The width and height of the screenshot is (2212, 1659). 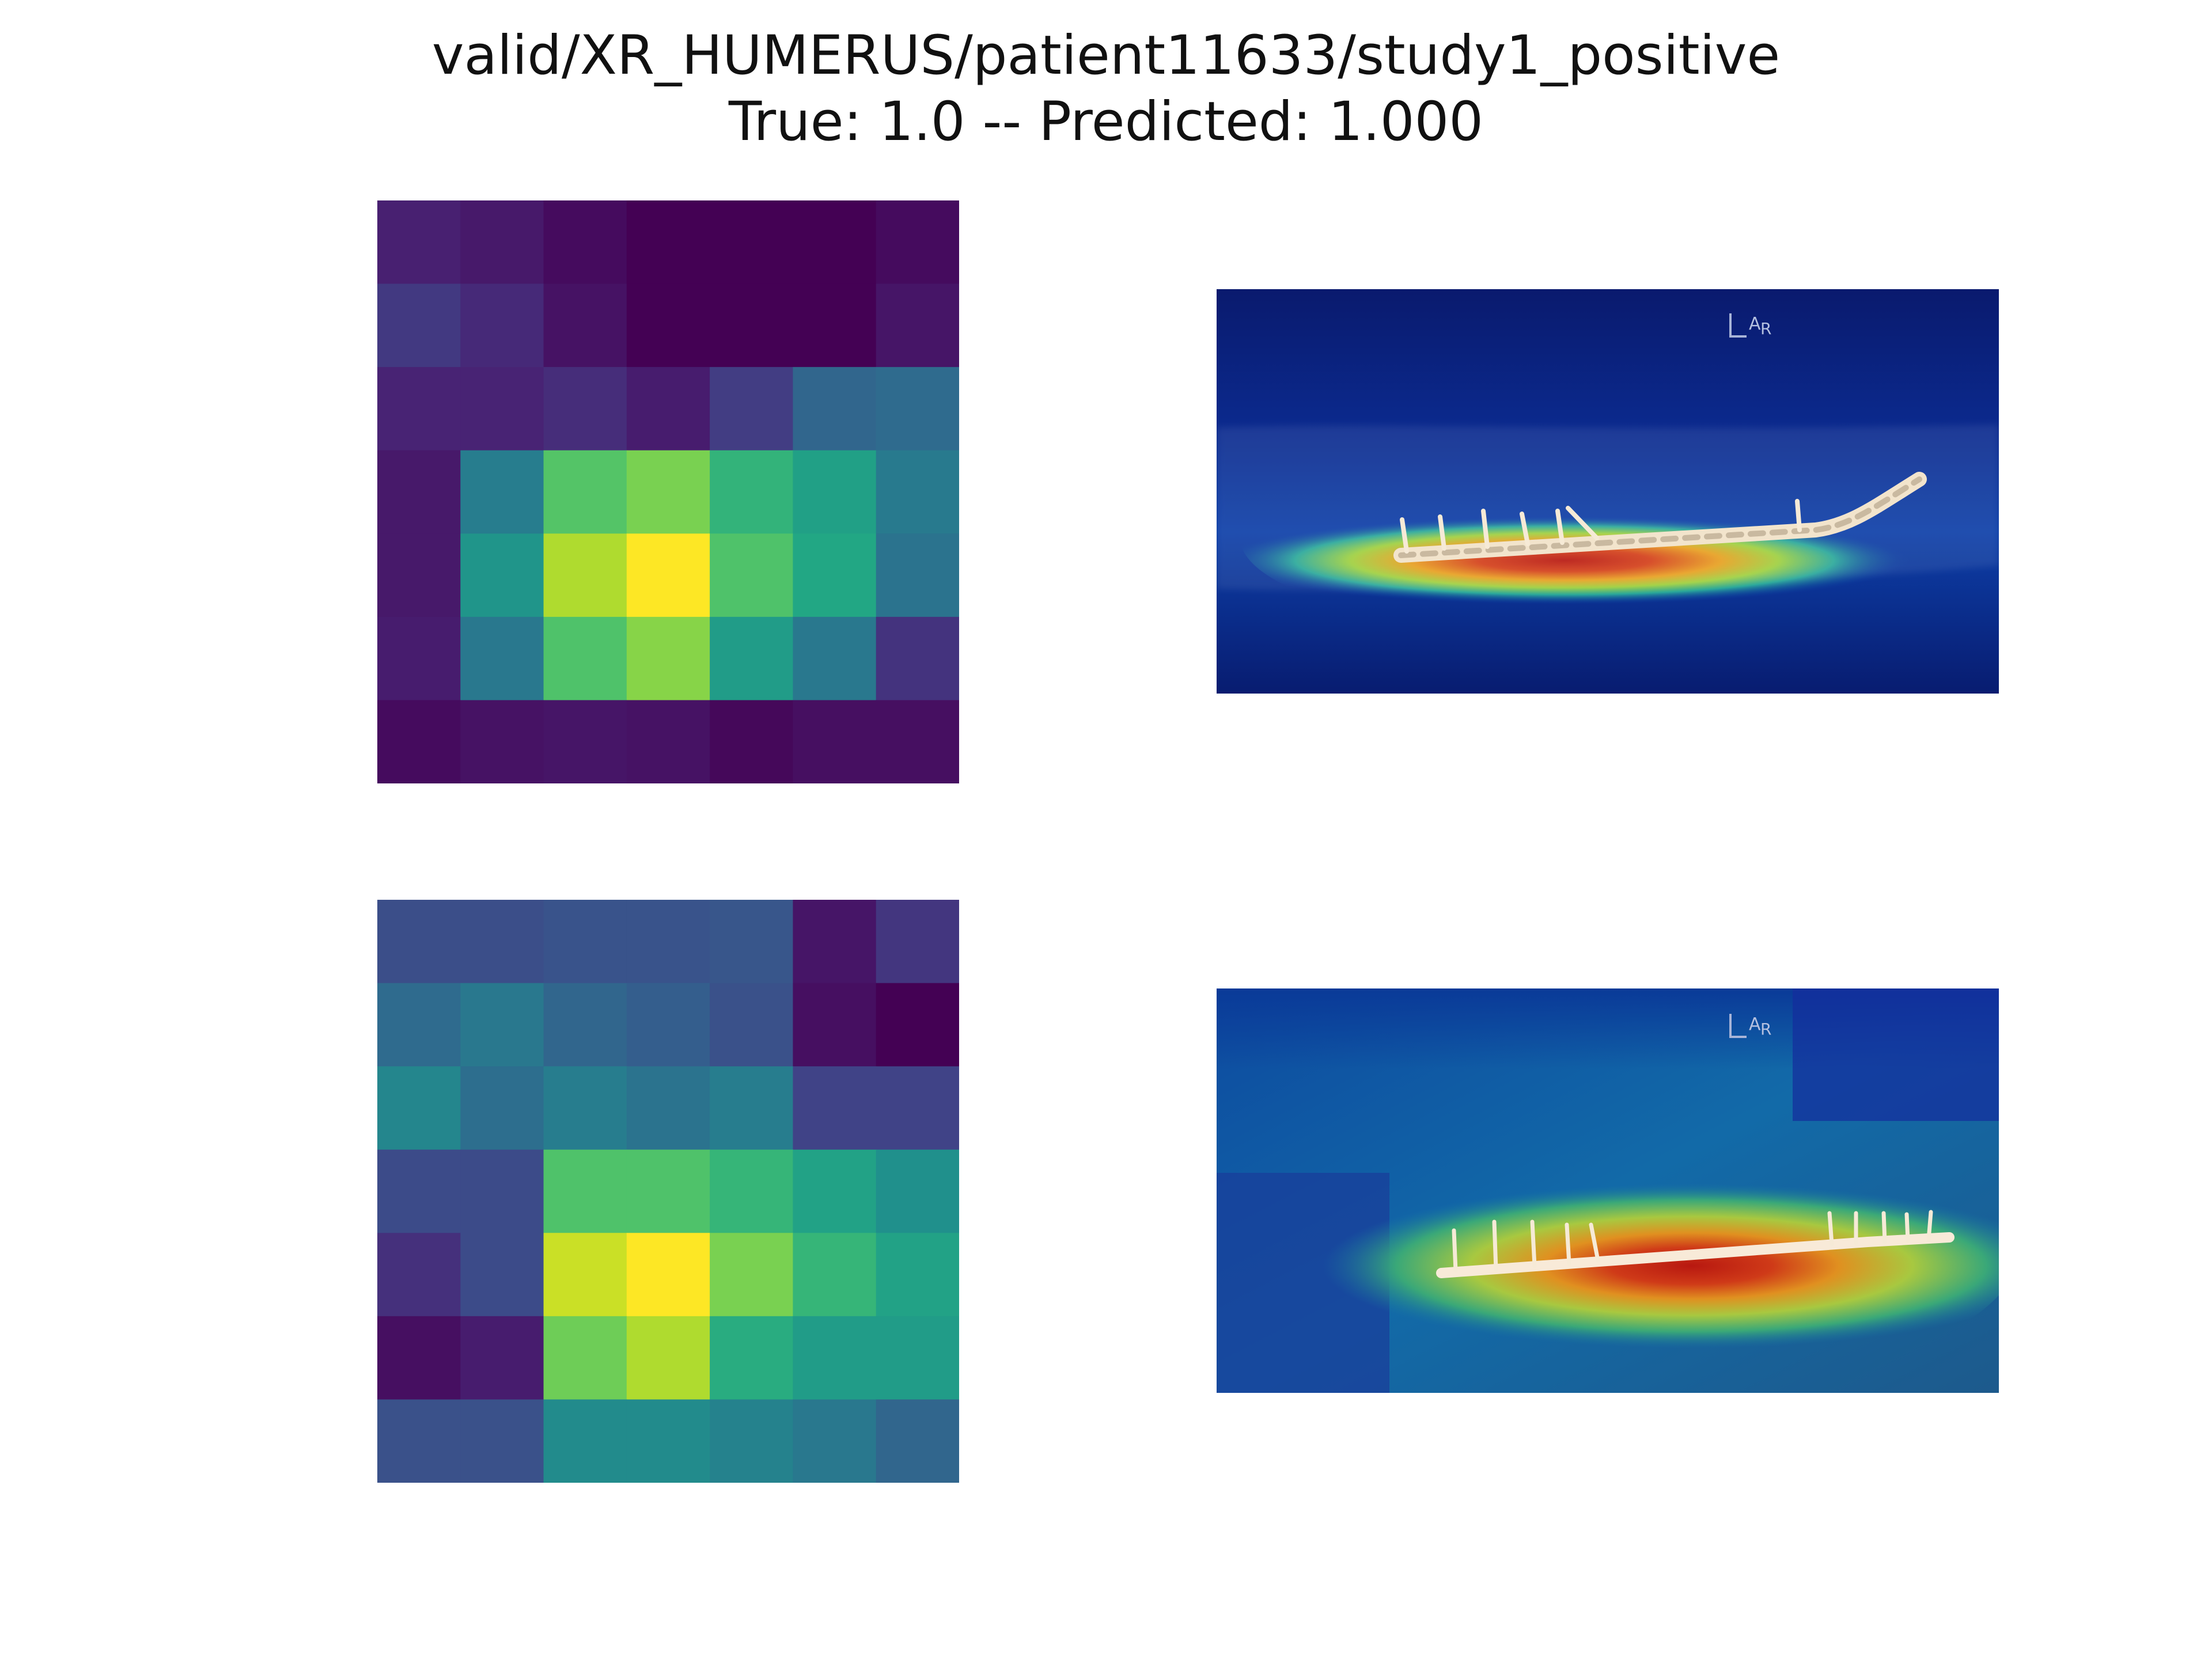 What do you see at coordinates (502, 1025) in the screenshot?
I see `heatmap-cell-r1-c1` at bounding box center [502, 1025].